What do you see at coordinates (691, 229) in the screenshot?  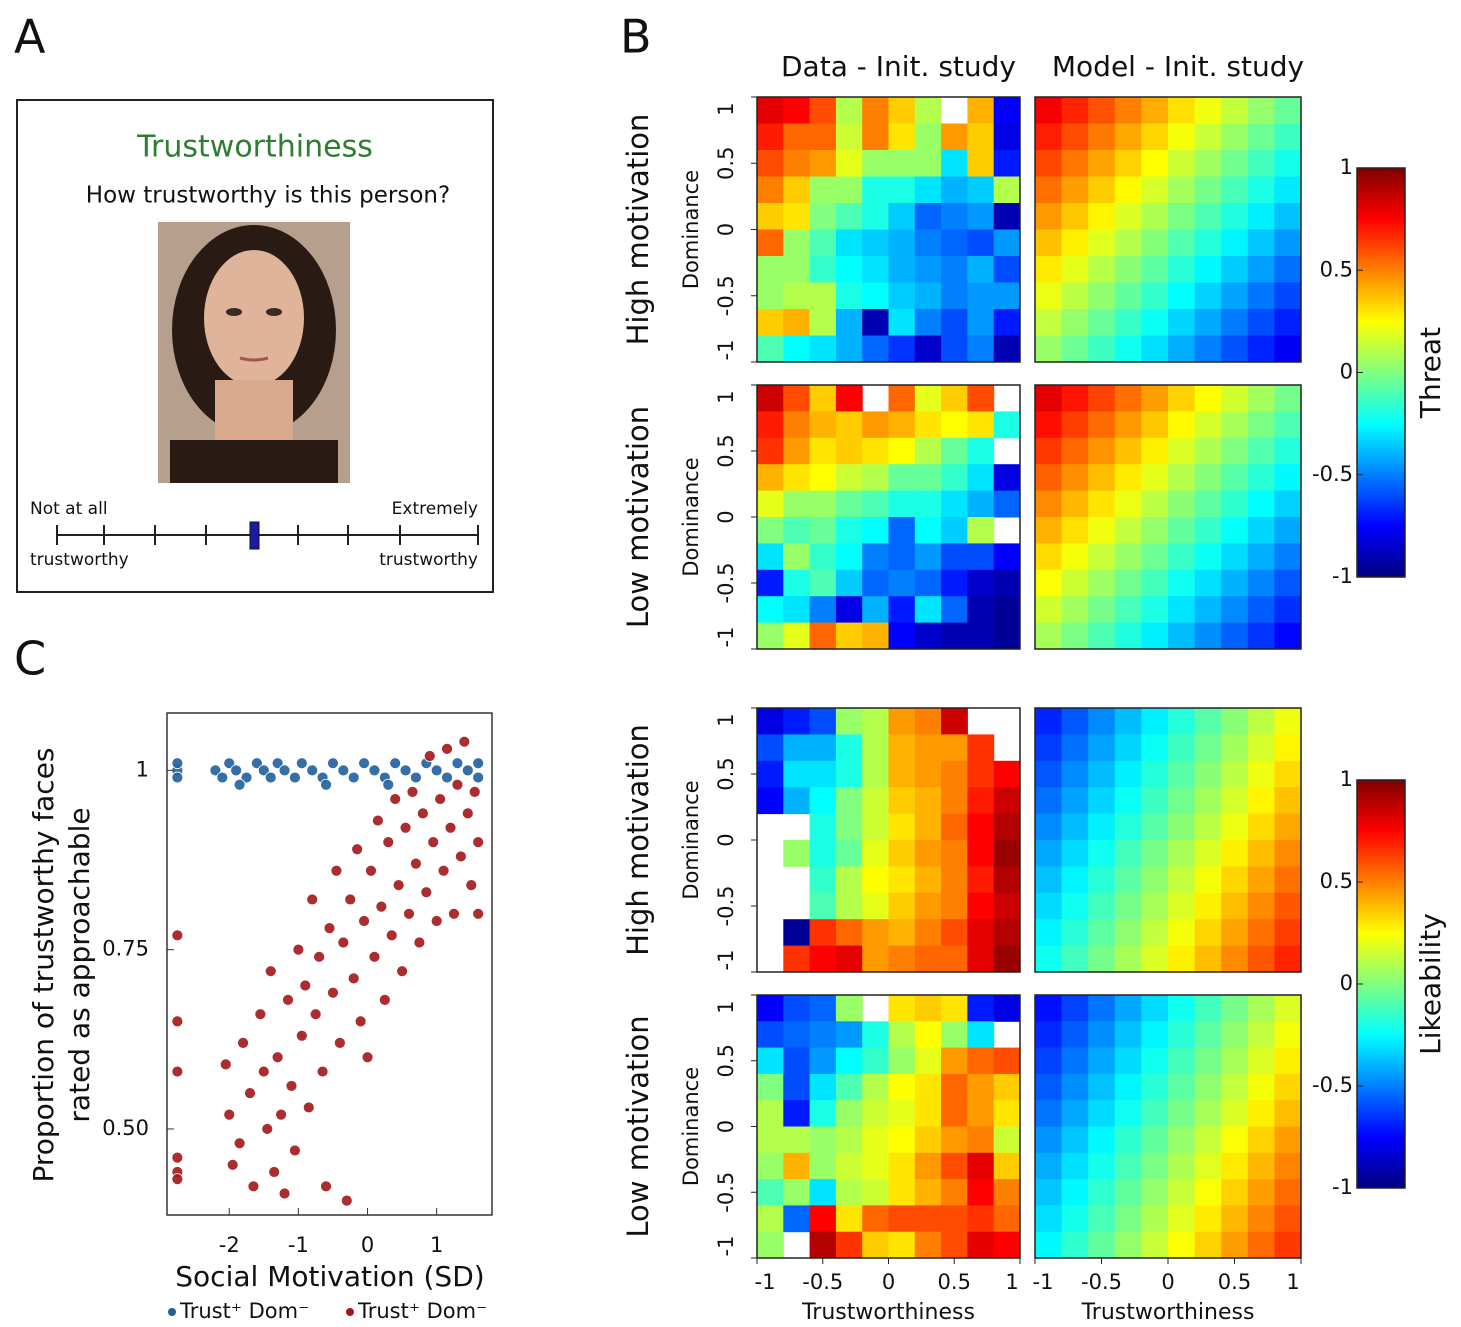 I see `y-axis-label: Dominance` at bounding box center [691, 229].